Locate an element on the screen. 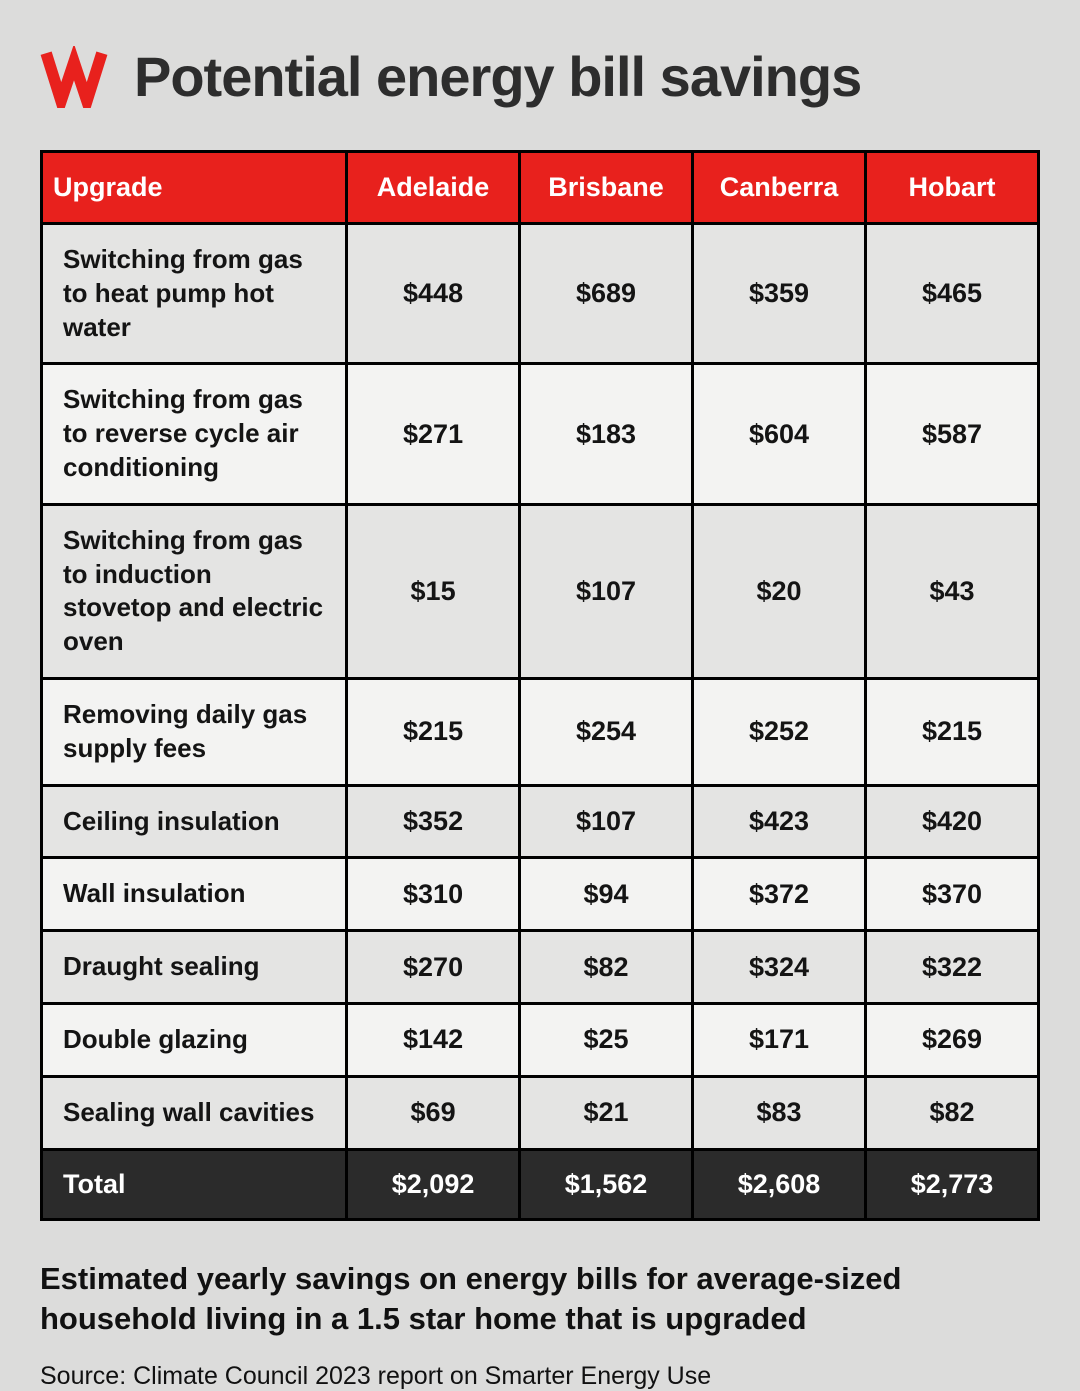  column-header-city: Hobart is located at coordinates (952, 187).